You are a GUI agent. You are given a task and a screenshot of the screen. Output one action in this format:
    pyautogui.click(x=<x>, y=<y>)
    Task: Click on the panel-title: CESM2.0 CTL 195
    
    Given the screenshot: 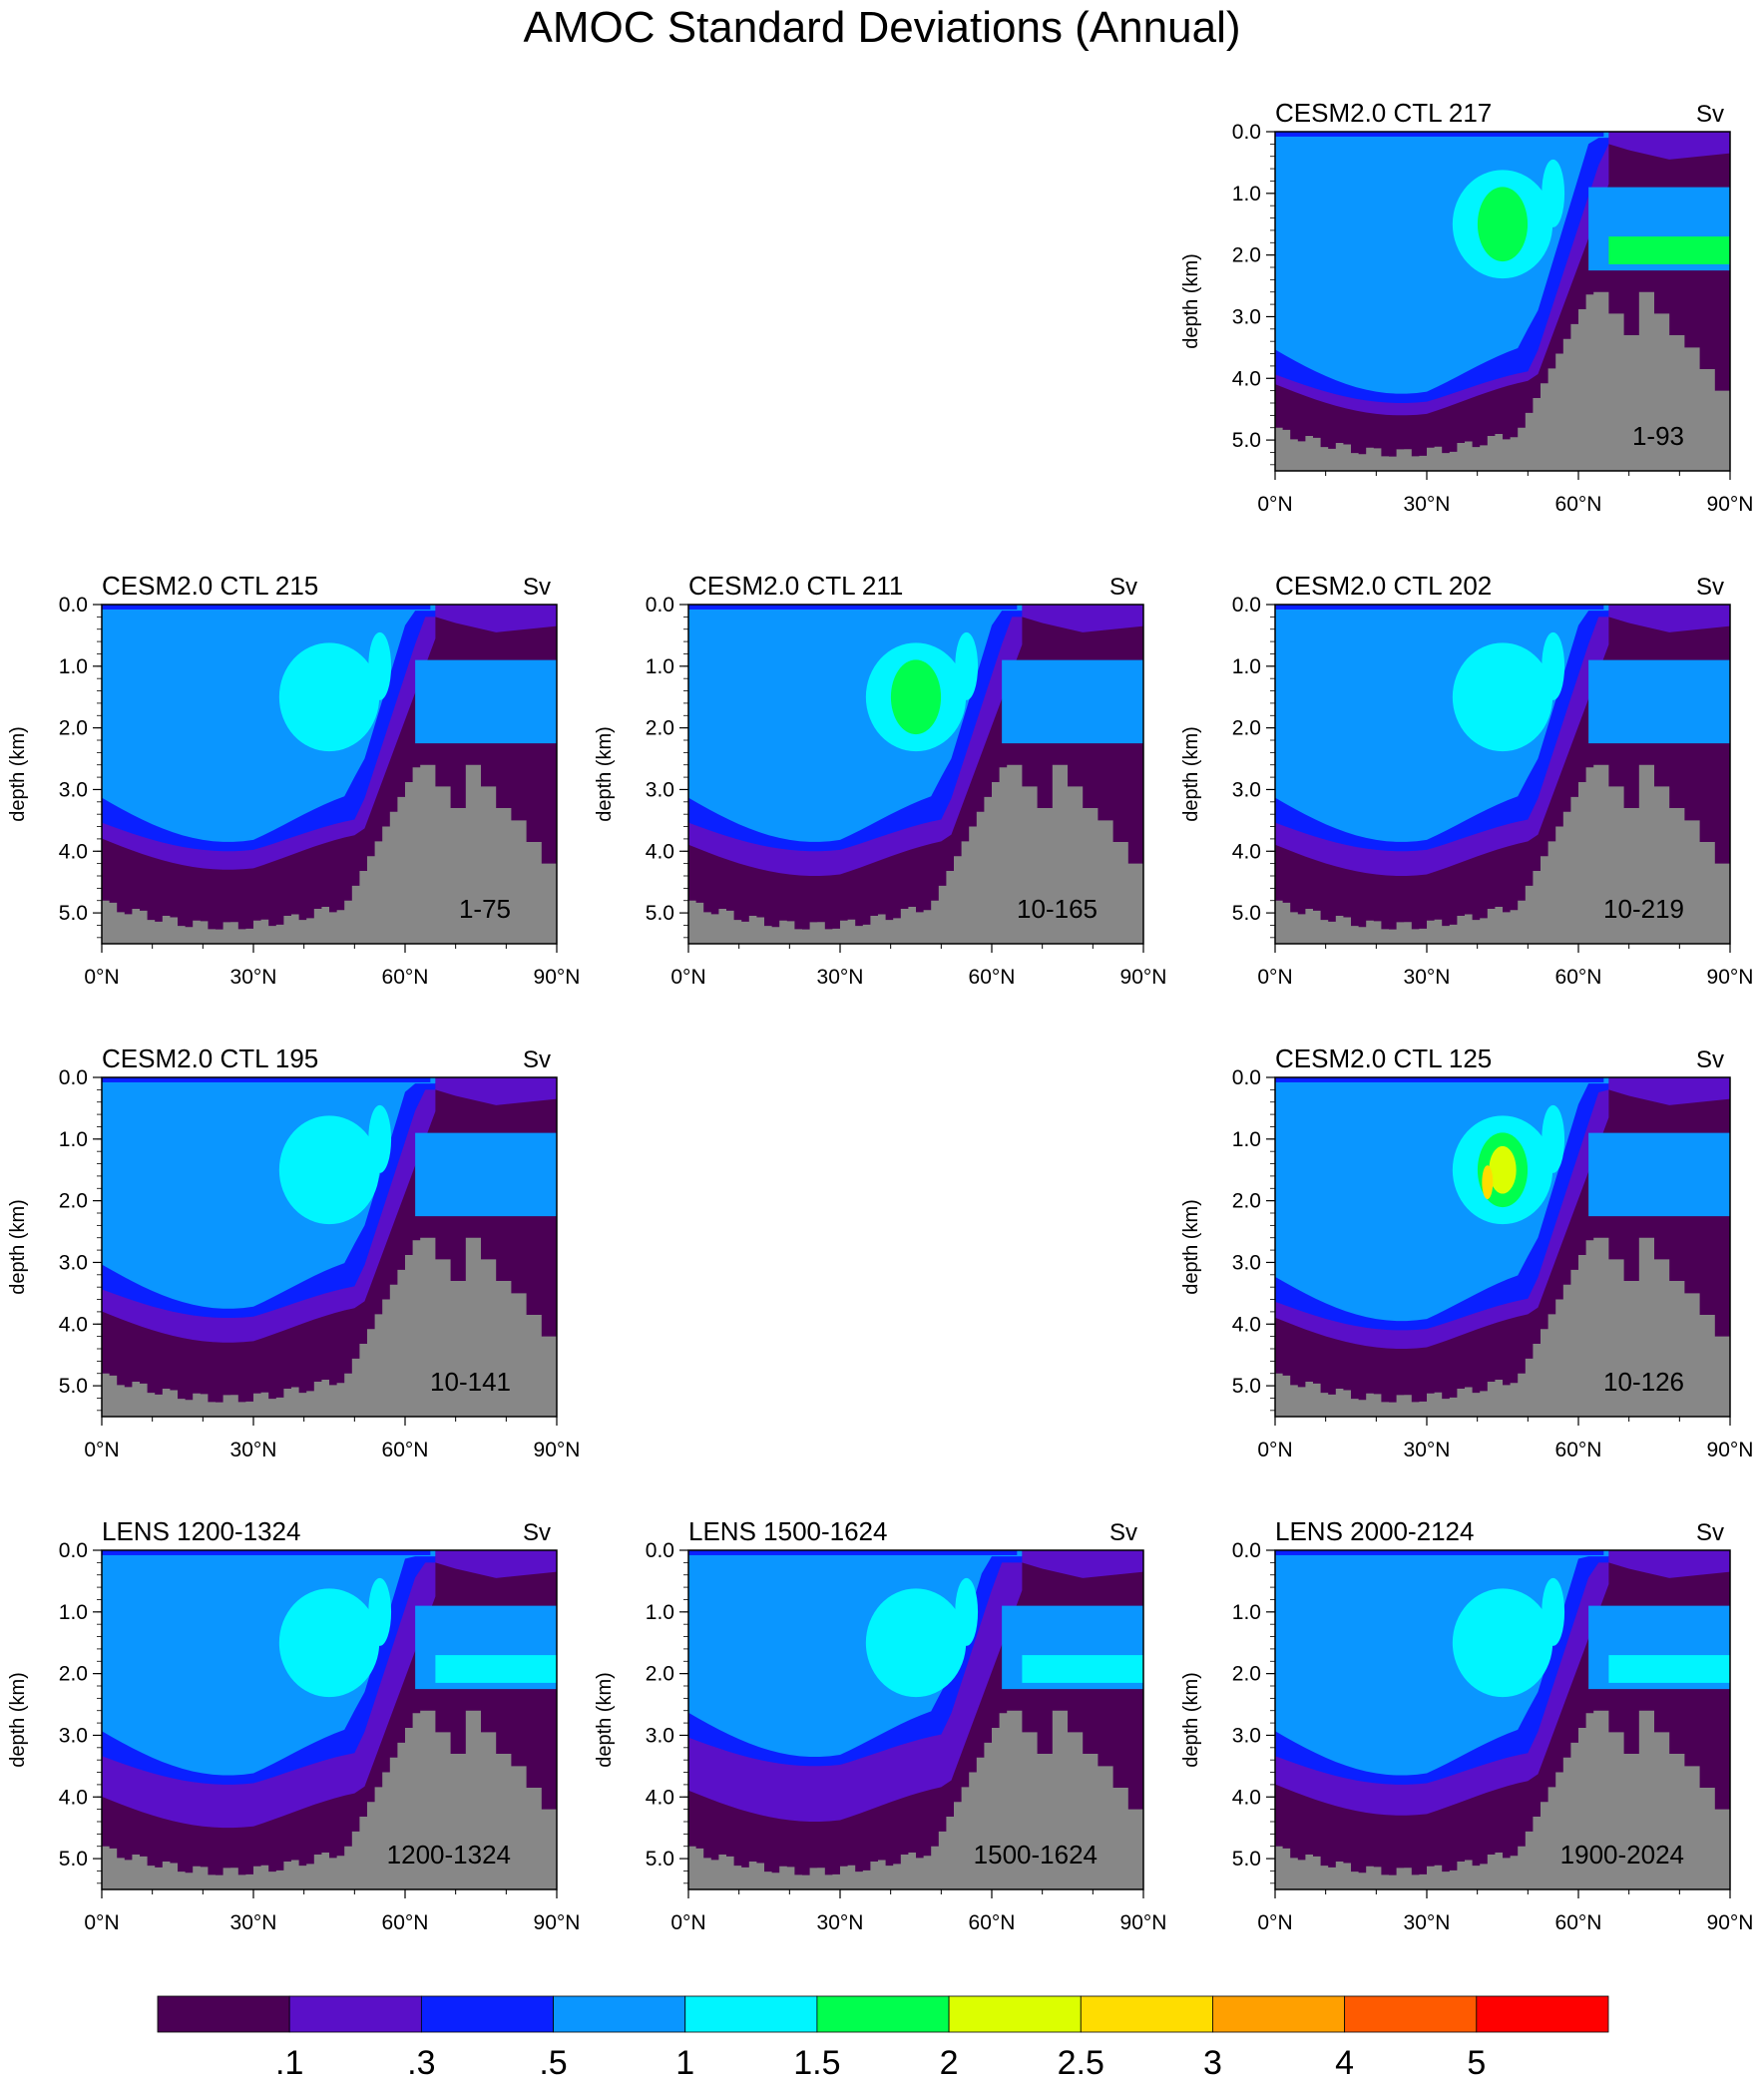 What is the action you would take?
    pyautogui.click(x=210, y=1058)
    